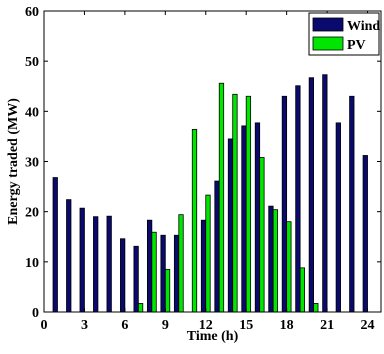 Image resolution: width=384 pixels, height=354 pixels. What do you see at coordinates (32, 12) in the screenshot?
I see `y-tick-label: 60` at bounding box center [32, 12].